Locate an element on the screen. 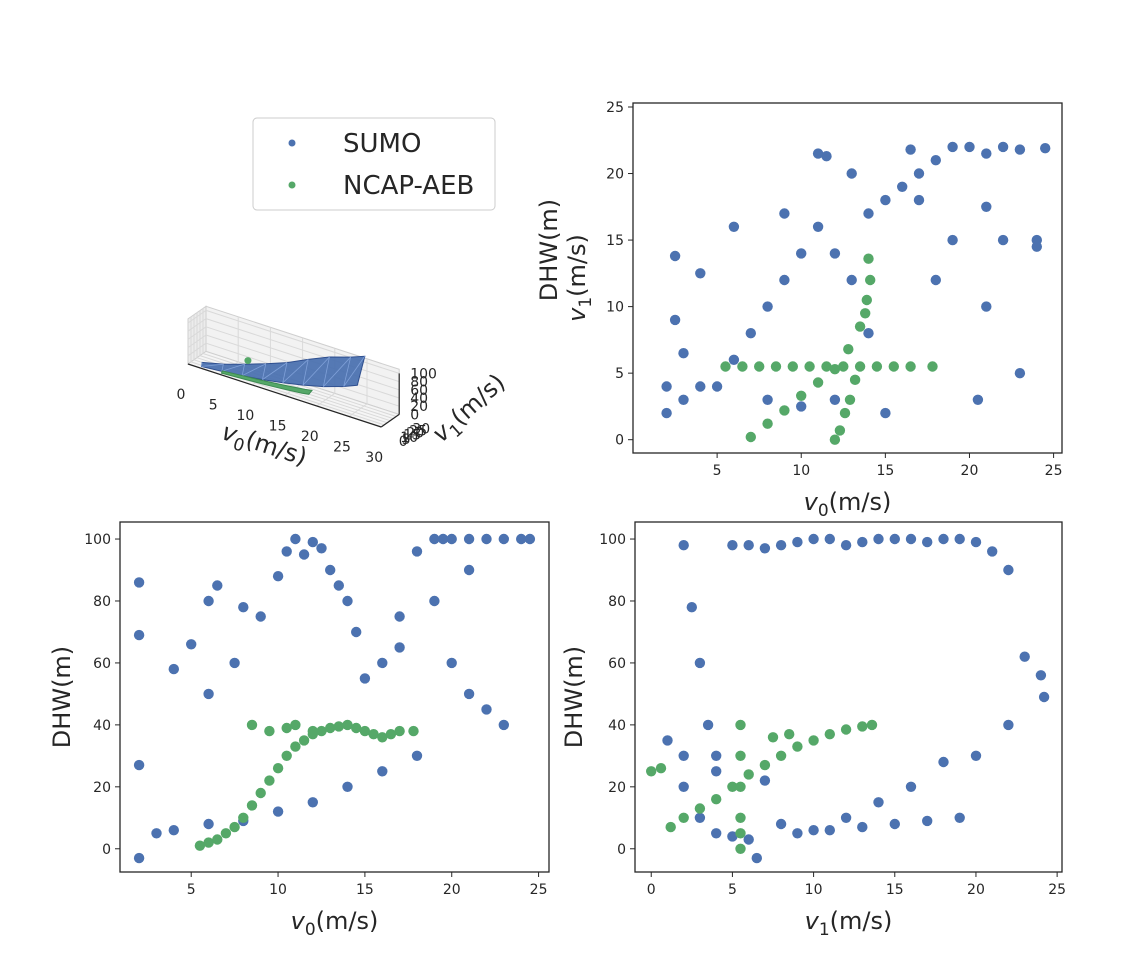 The width and height of the screenshot is (1136, 967). y-tick-label: 10 is located at coordinates (615, 308).